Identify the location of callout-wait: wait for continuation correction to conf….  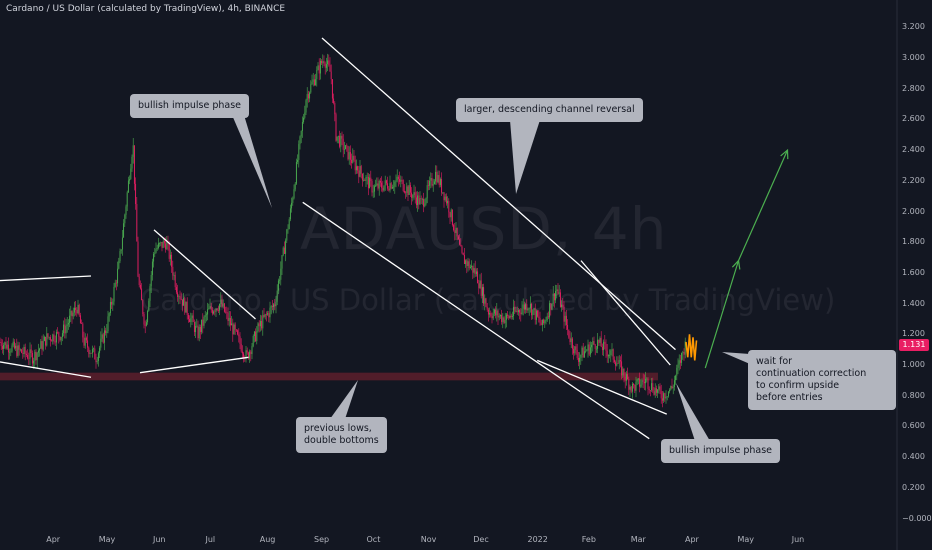
(822, 380).